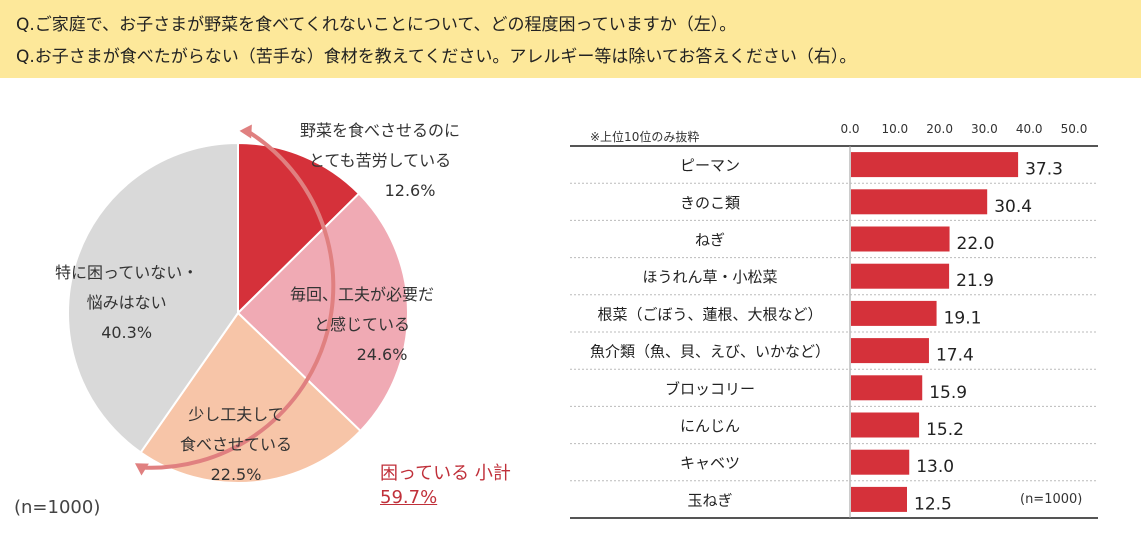 This screenshot has width=1141, height=545. What do you see at coordinates (935, 467) in the screenshot?
I see `bar-value-label: 13.0` at bounding box center [935, 467].